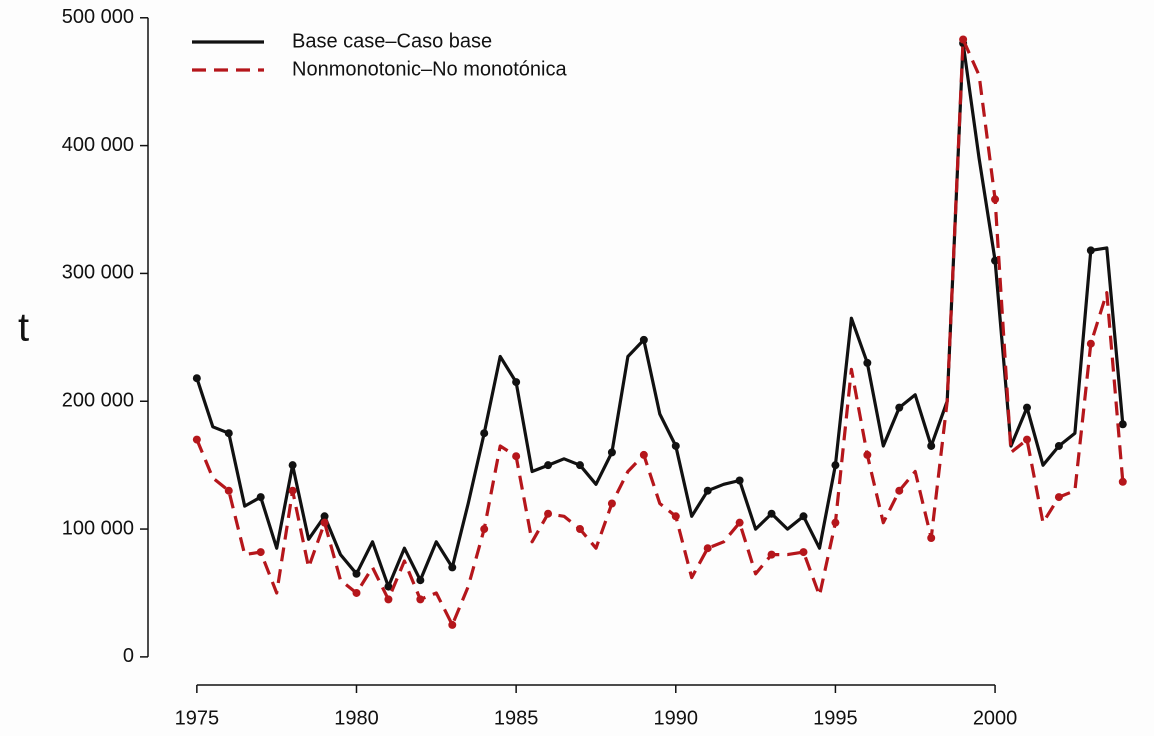 The image size is (1154, 736). I want to click on y-axis-label: t, so click(23, 328).